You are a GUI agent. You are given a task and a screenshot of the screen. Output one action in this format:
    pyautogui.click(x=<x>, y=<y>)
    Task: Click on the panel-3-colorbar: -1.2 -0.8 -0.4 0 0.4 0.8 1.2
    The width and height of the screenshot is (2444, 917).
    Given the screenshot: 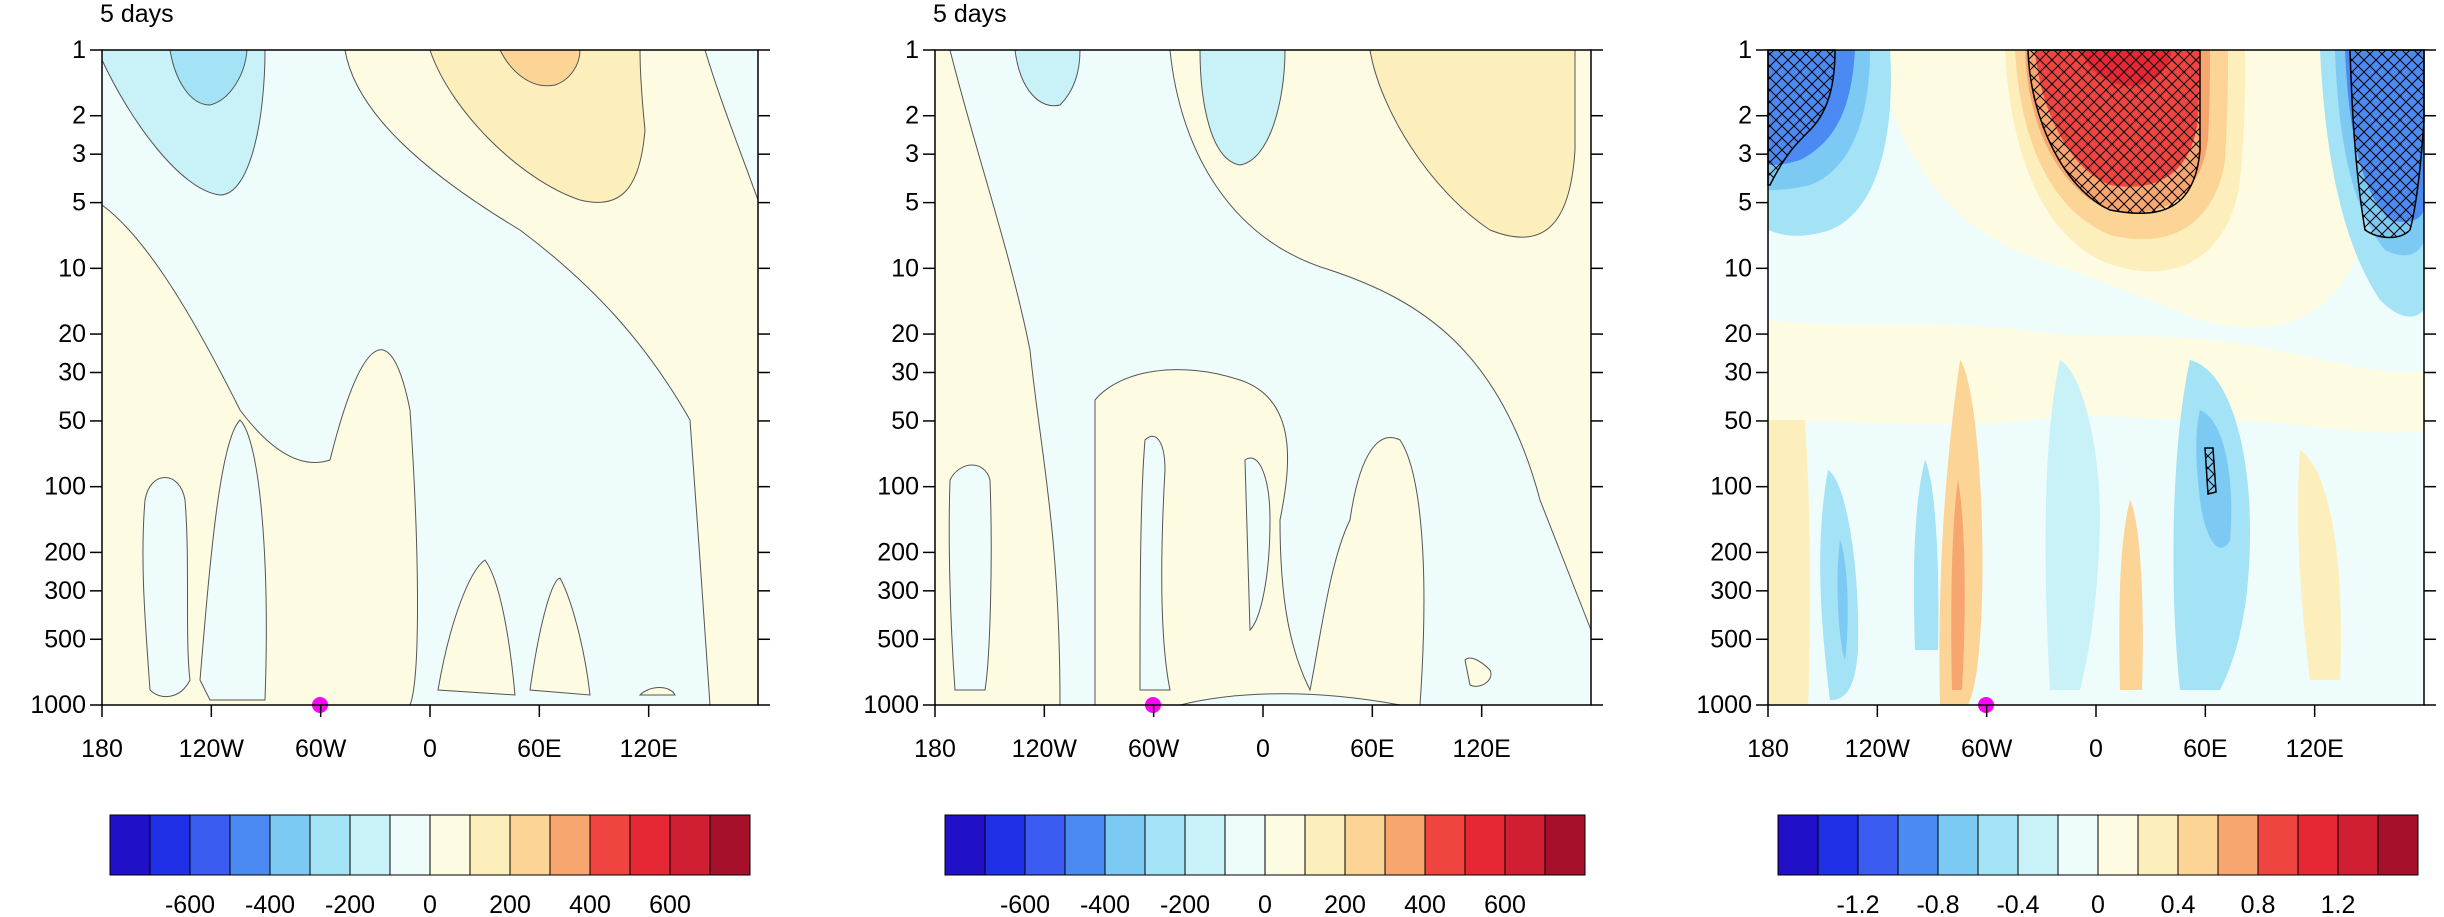 What is the action you would take?
    pyautogui.click(x=2098, y=865)
    